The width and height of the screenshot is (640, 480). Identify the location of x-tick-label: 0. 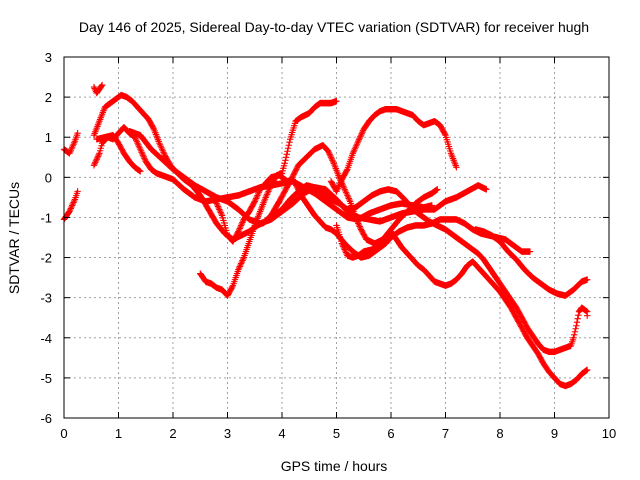
(63, 433).